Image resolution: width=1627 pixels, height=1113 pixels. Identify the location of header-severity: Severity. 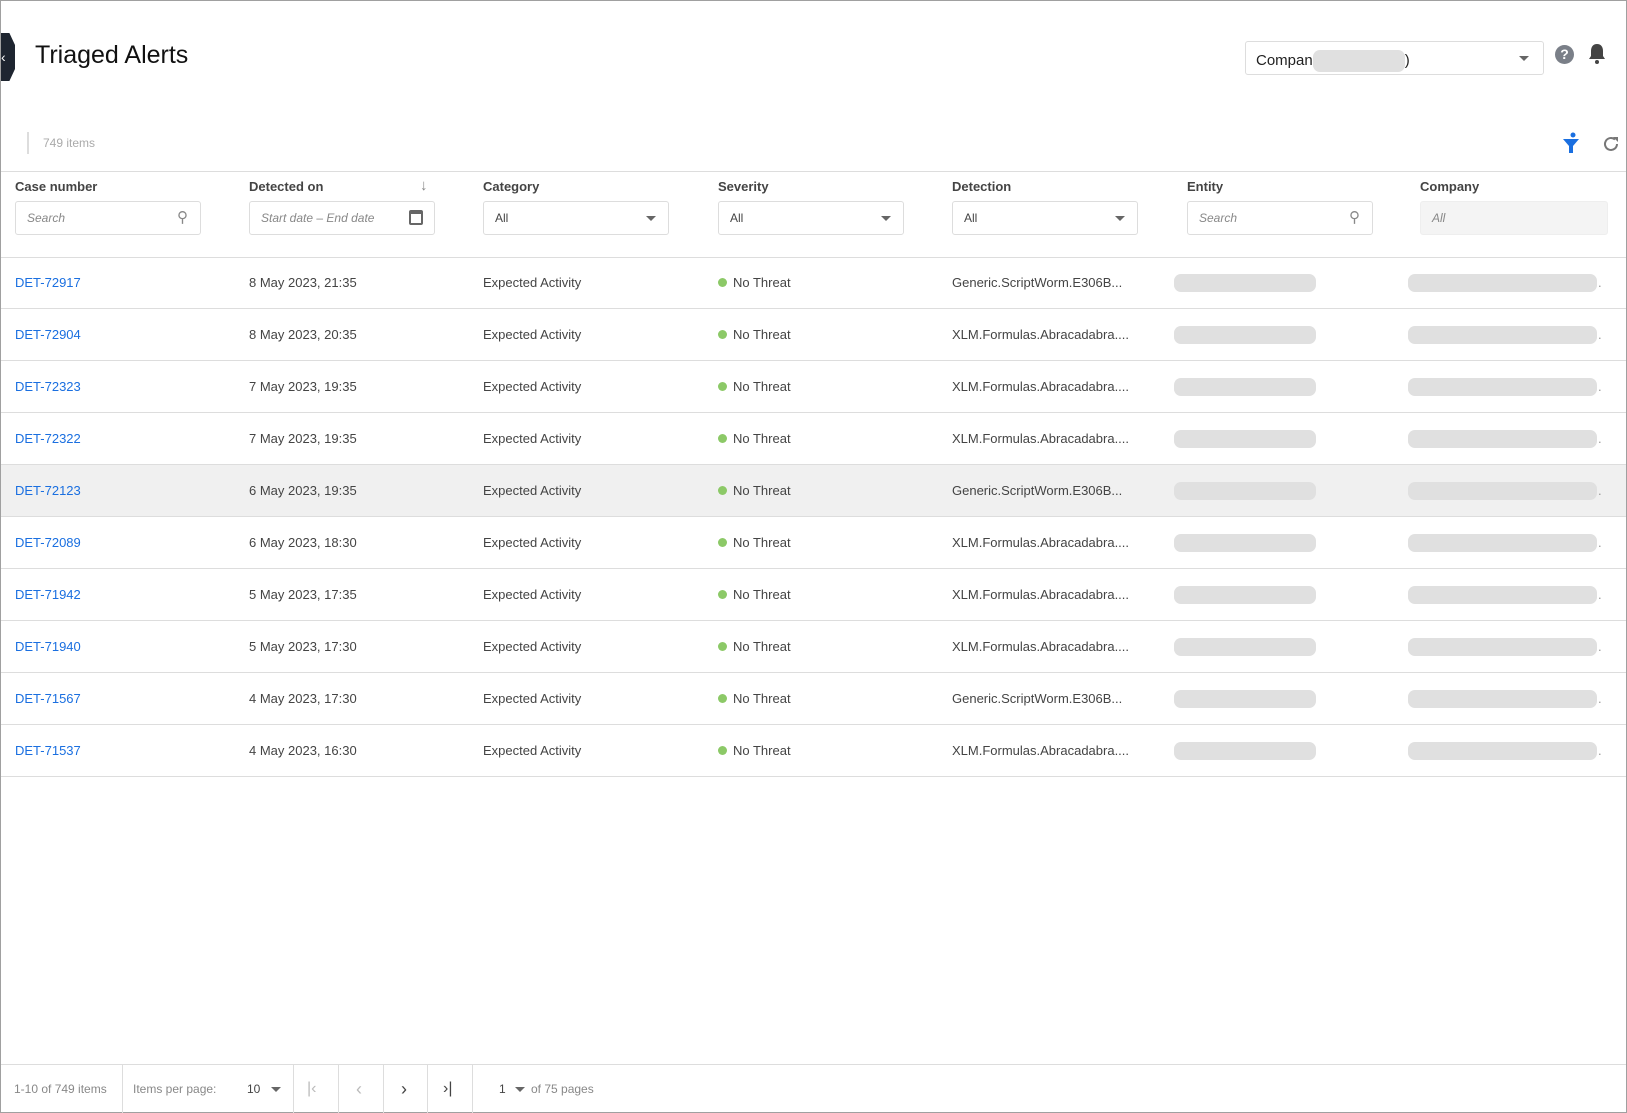
(743, 186).